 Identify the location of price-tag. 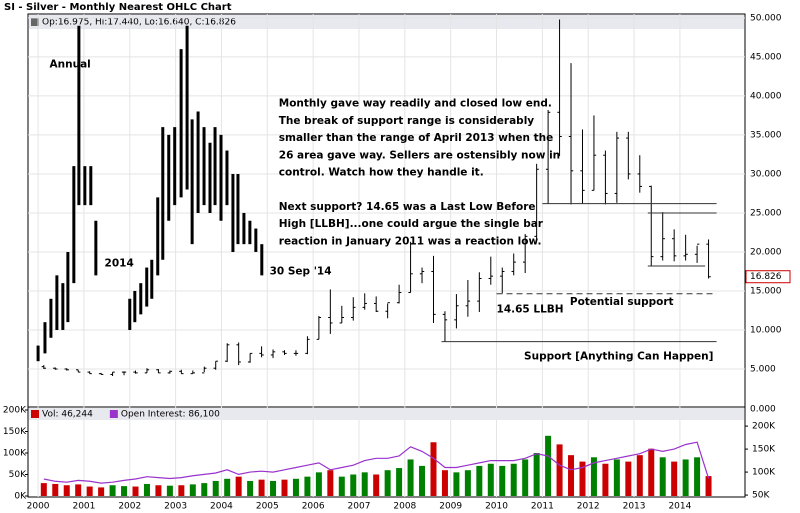
(768, 277).